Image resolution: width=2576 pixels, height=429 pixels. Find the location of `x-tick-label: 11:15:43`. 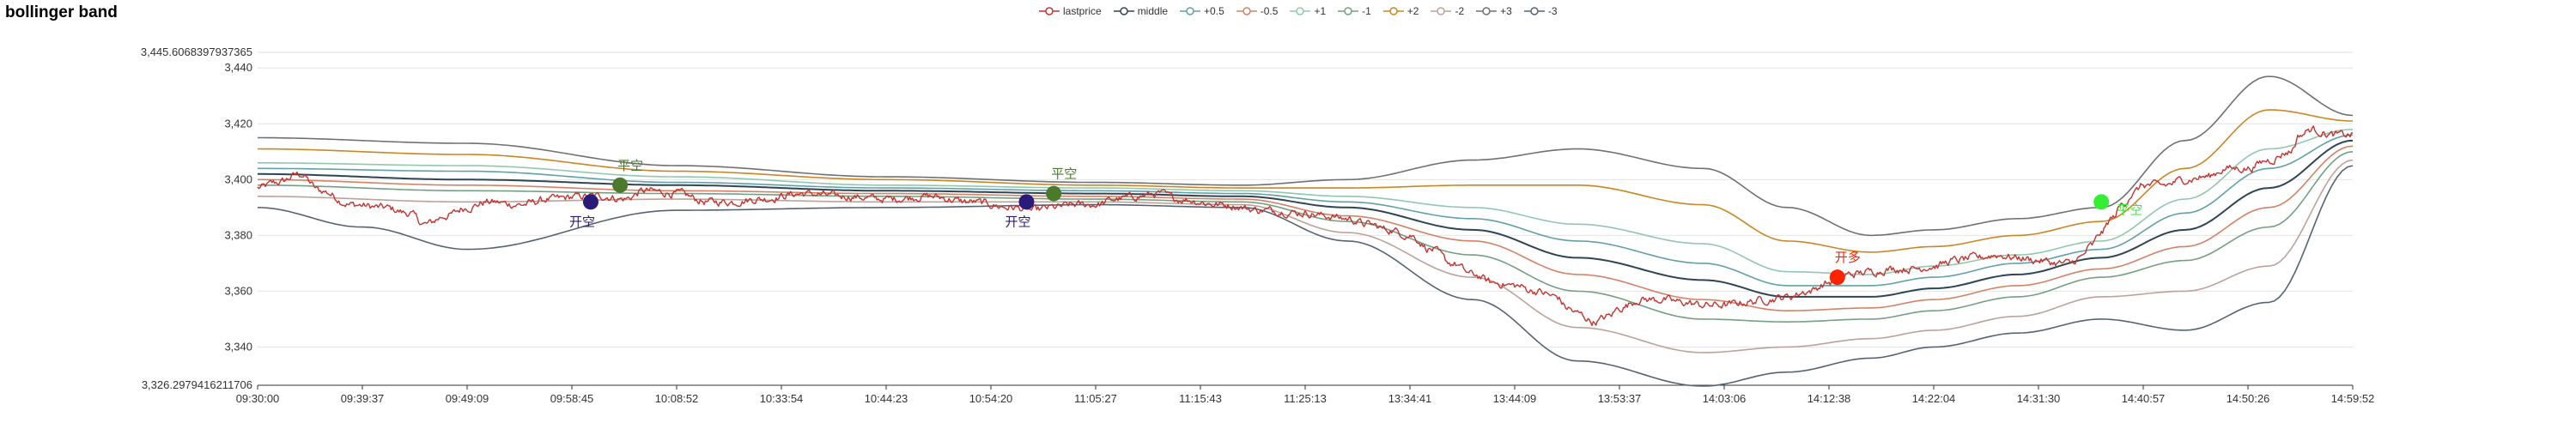

x-tick-label: 11:15:43 is located at coordinates (1200, 398).